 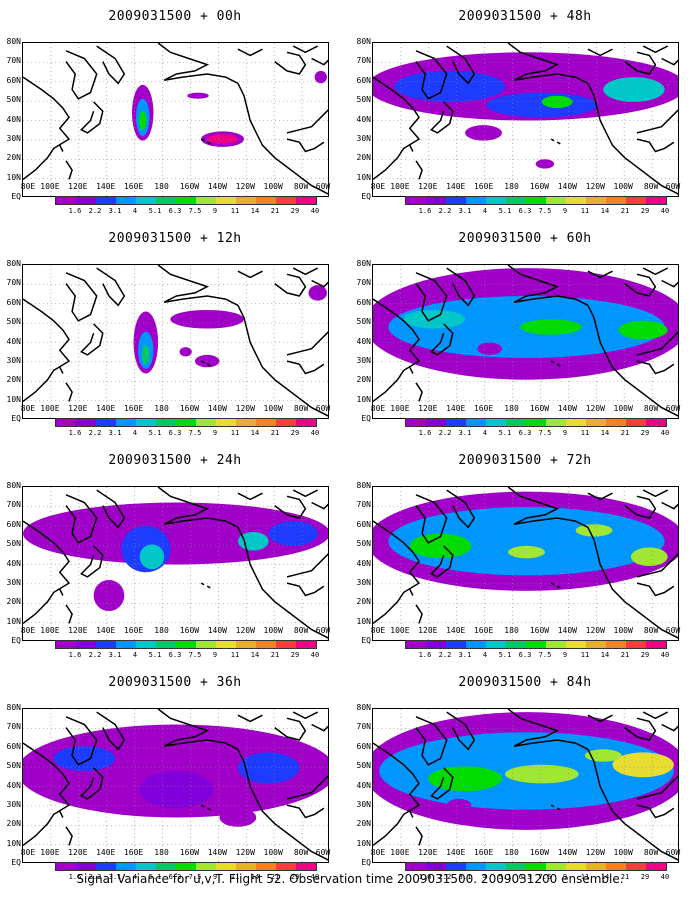 What do you see at coordinates (273, 186) in the screenshot?
I see `lon-label: 100W` at bounding box center [273, 186].